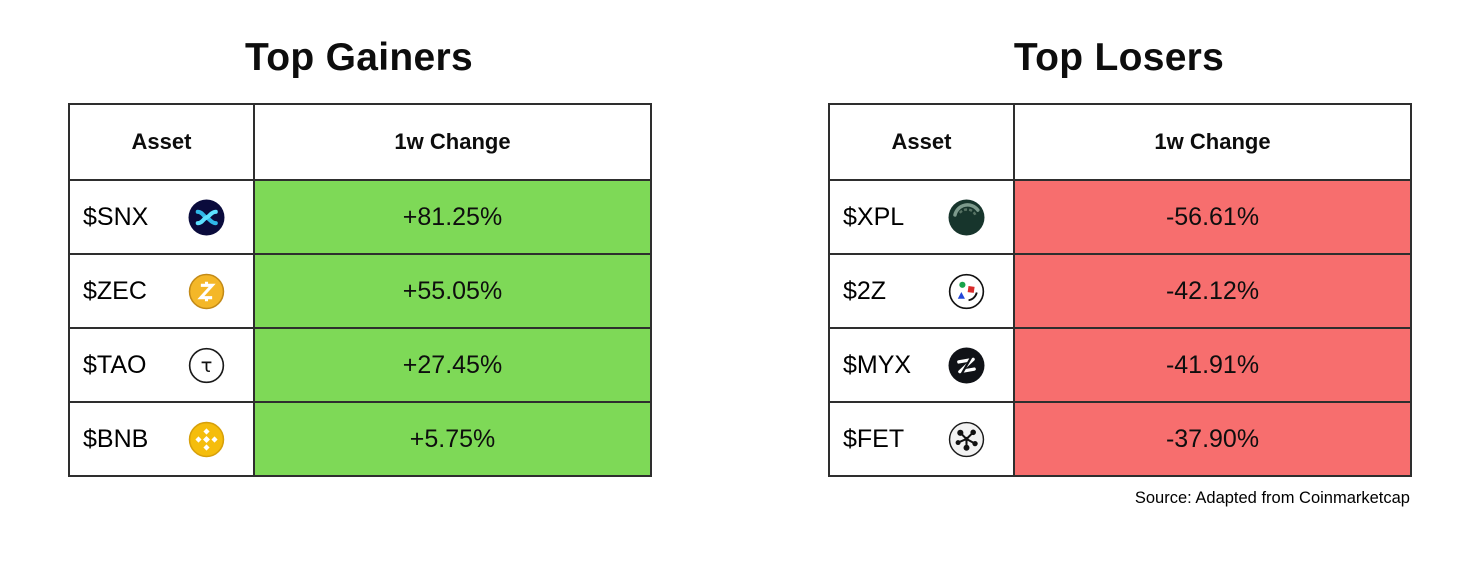 This screenshot has width=1468, height=566. Describe the element at coordinates (115, 364) in the screenshot. I see `asset-ticker: $TAO` at that location.